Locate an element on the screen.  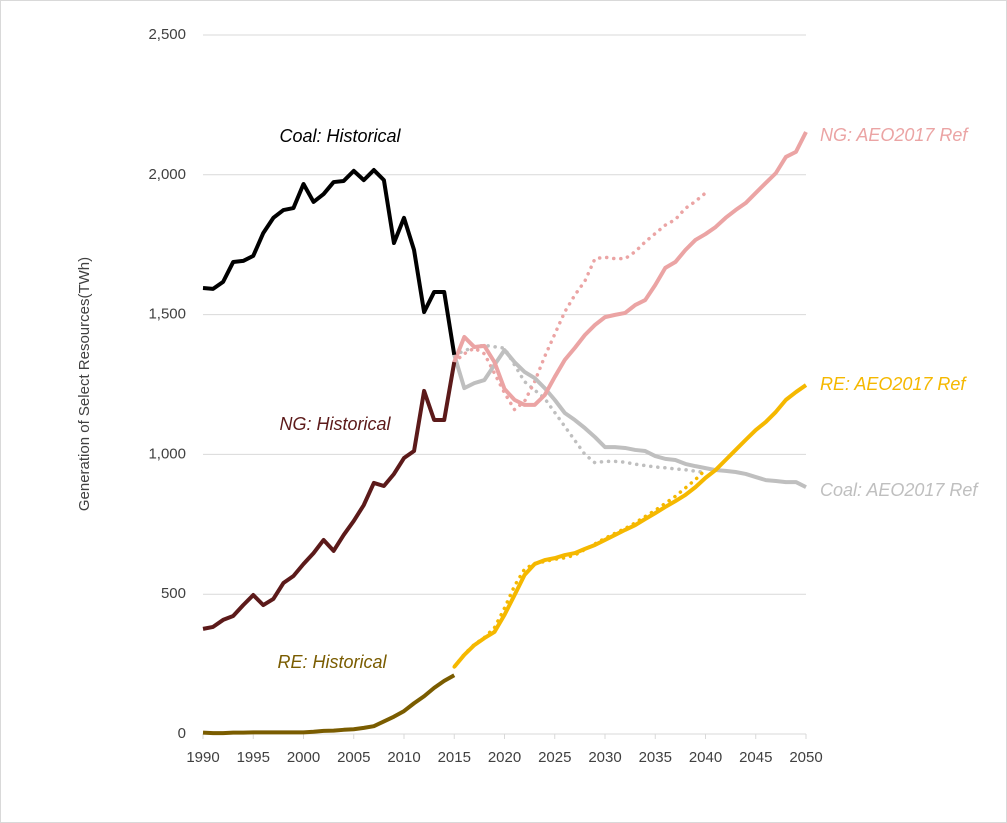
x-tick-label: 2030 is located at coordinates (604, 757).